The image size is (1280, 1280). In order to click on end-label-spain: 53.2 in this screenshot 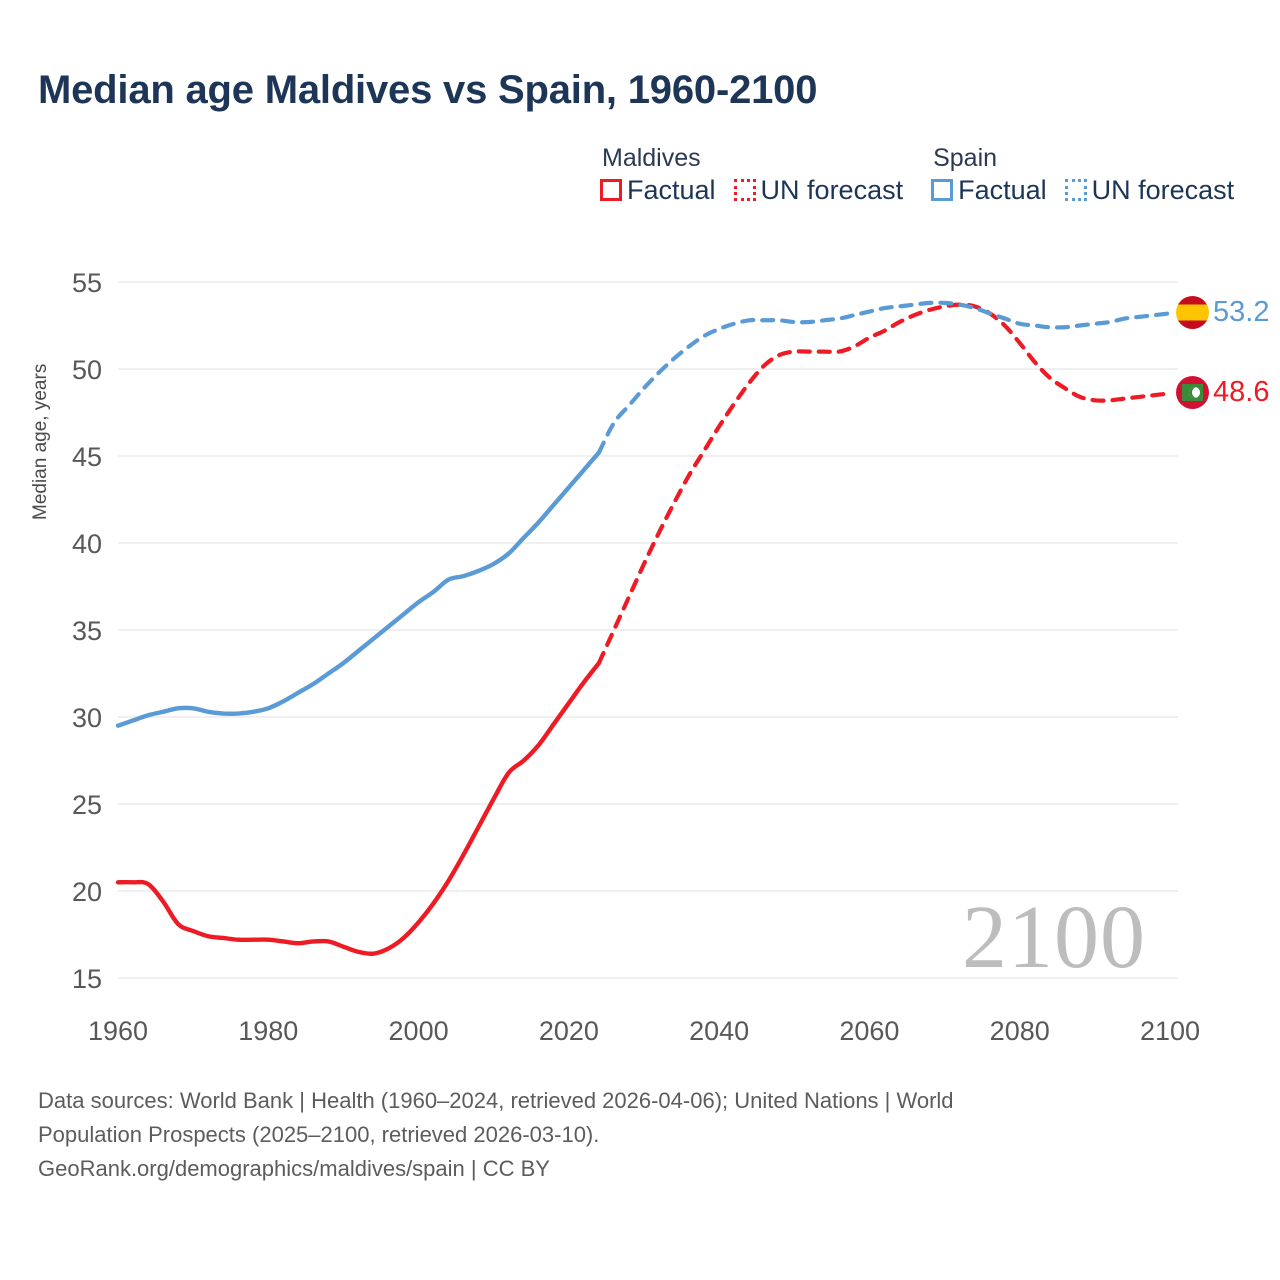, I will do `click(1223, 313)`.